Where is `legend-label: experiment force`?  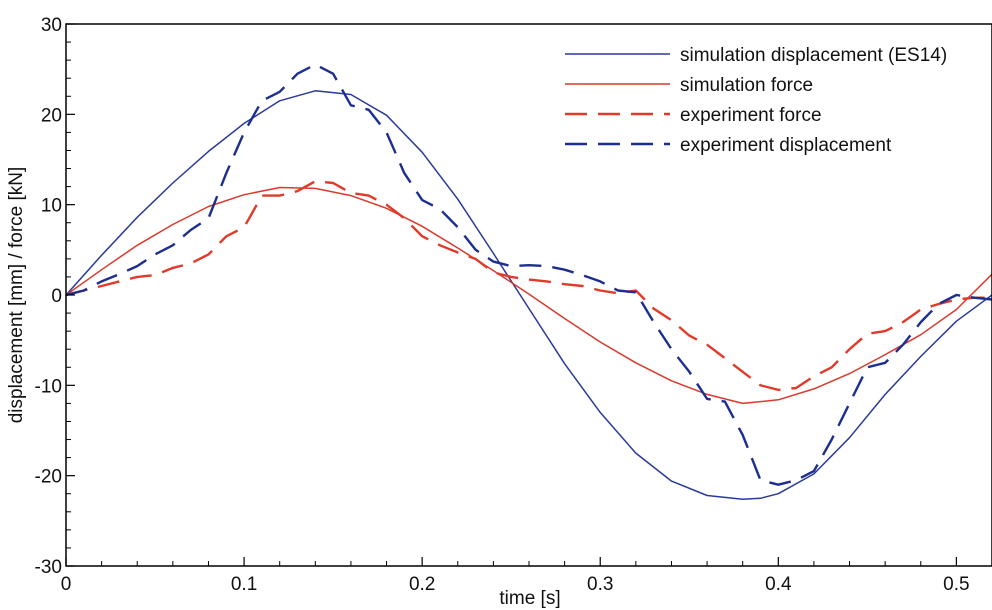
legend-label: experiment force is located at coordinates (751, 115).